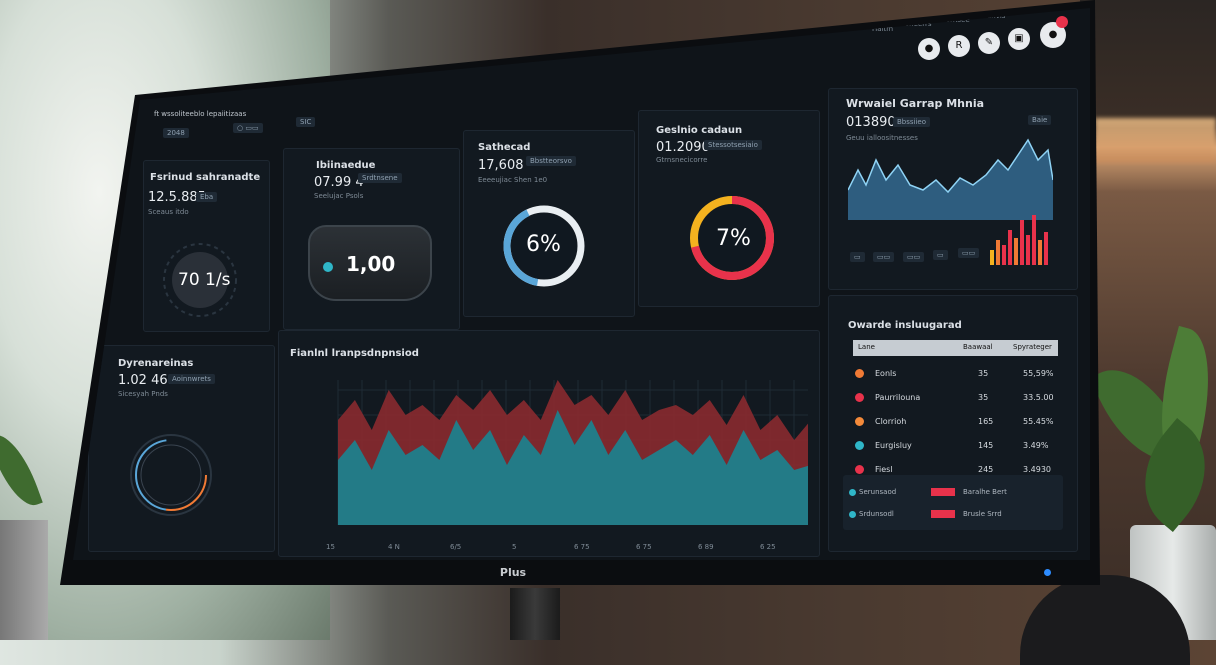  Describe the element at coordinates (1047, 572) in the screenshot. I see `power-led` at that location.